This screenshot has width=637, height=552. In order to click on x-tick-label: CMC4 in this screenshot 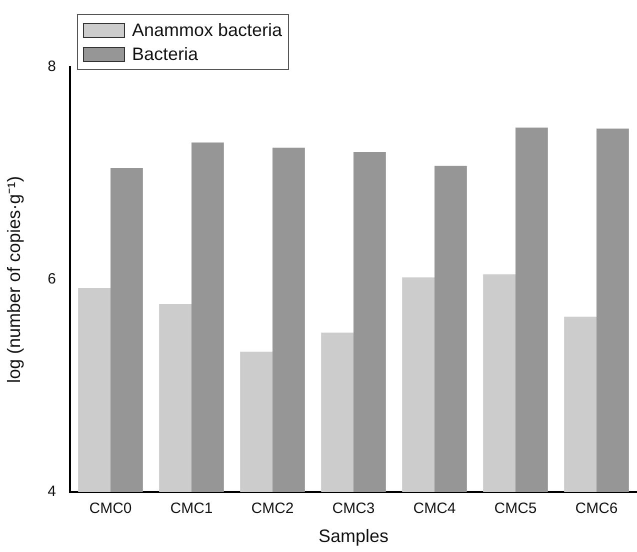, I will do `click(434, 509)`.